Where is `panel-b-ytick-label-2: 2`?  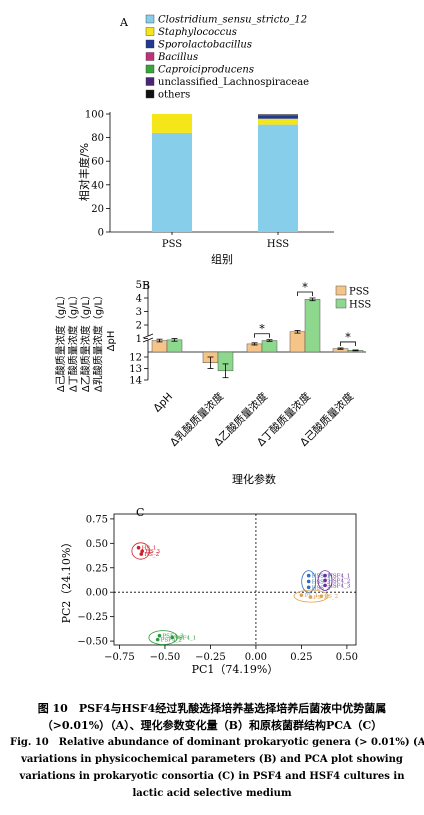
panel-b-ytick-label-2: 2 is located at coordinates (139, 326).